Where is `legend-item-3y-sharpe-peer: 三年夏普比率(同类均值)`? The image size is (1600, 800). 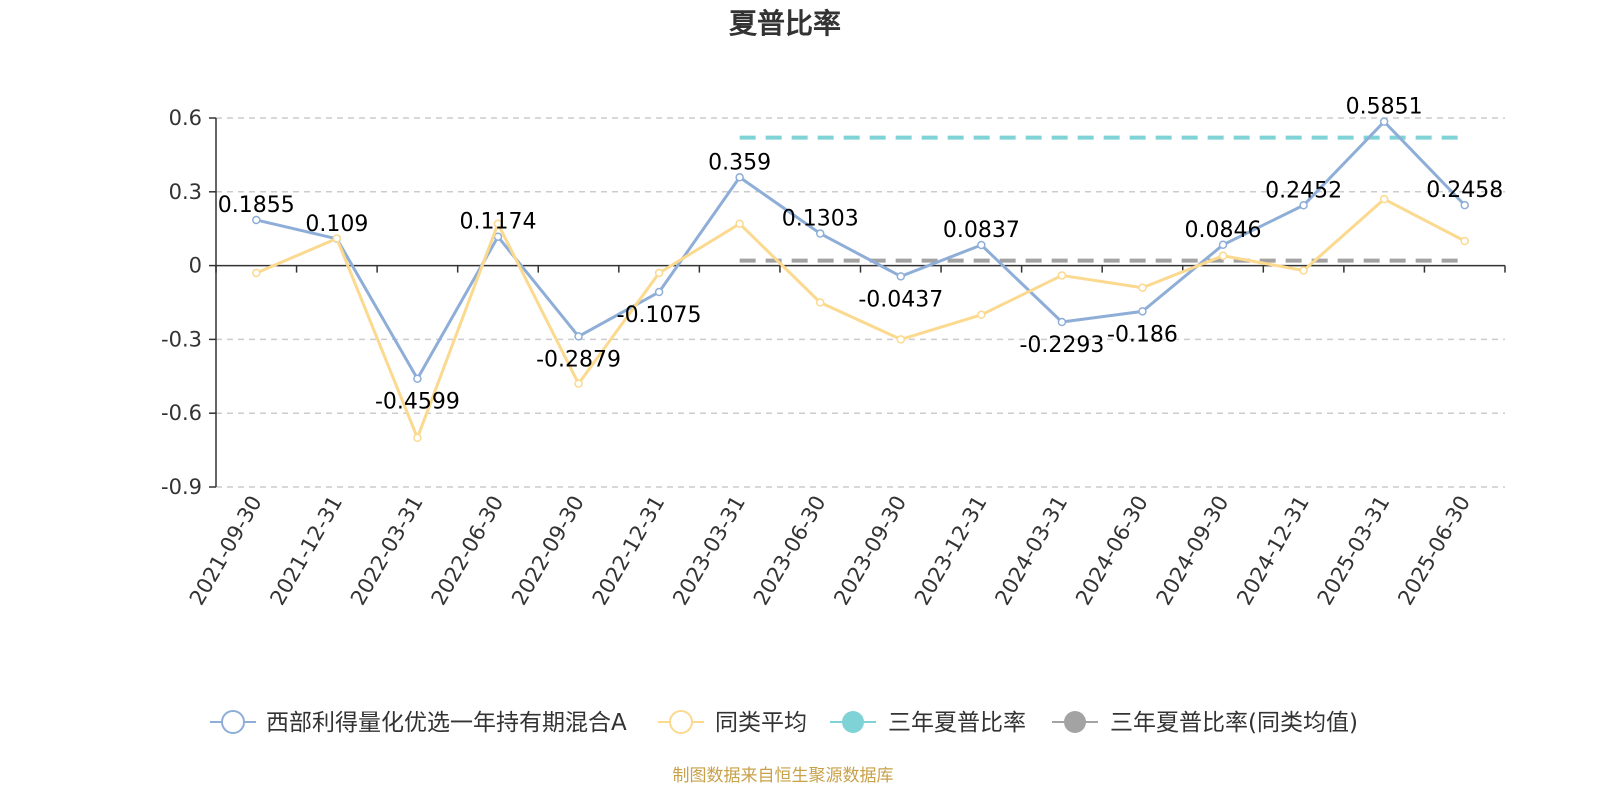
legend-item-3y-sharpe-peer: 三年夏普比率(同类均值) is located at coordinates (1205, 723).